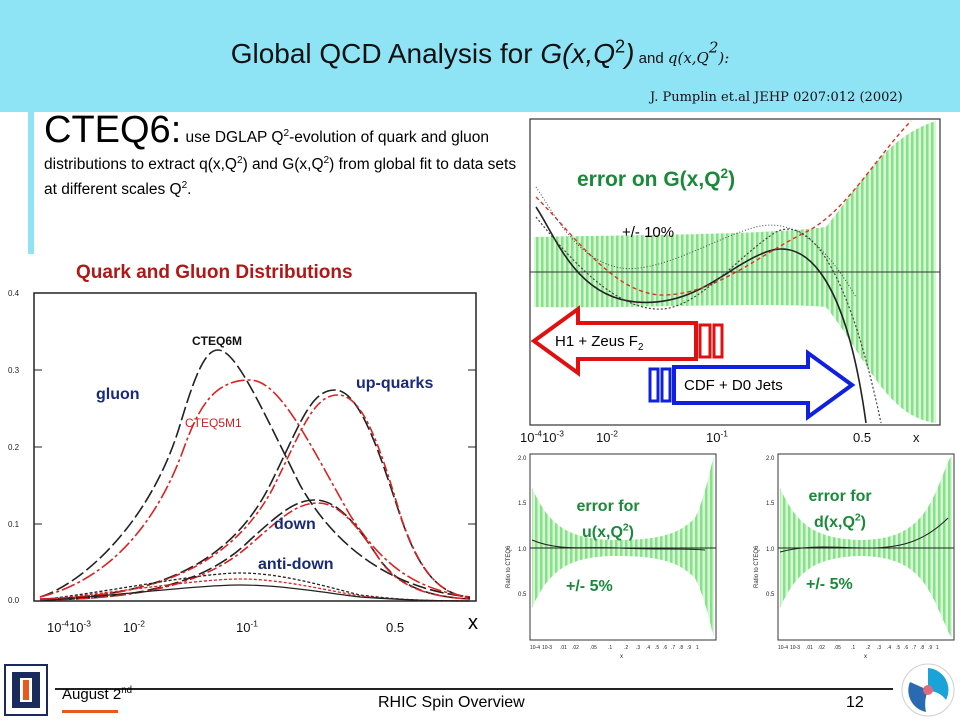 Image resolution: width=960 pixels, height=720 pixels. What do you see at coordinates (776, 97) in the screenshot?
I see `citation: J. Pumplin et.al JEHP 0207:012 (2002)` at bounding box center [776, 97].